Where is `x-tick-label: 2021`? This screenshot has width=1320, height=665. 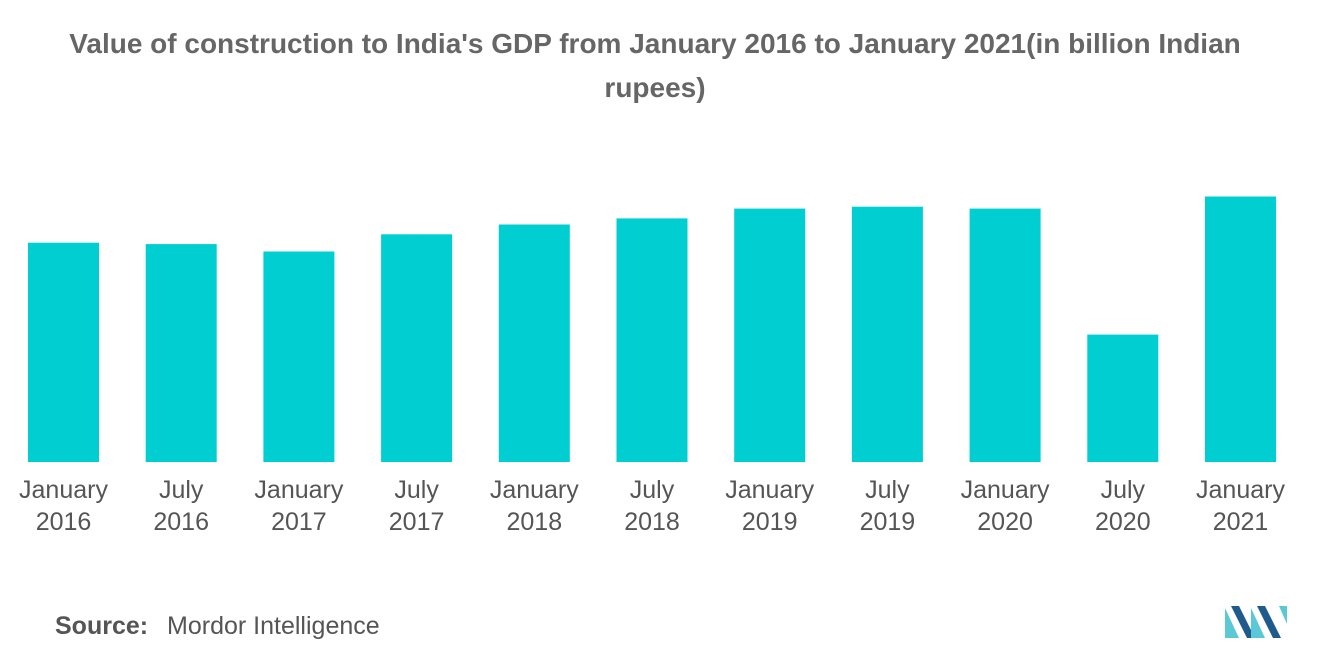
x-tick-label: 2021 is located at coordinates (1241, 522).